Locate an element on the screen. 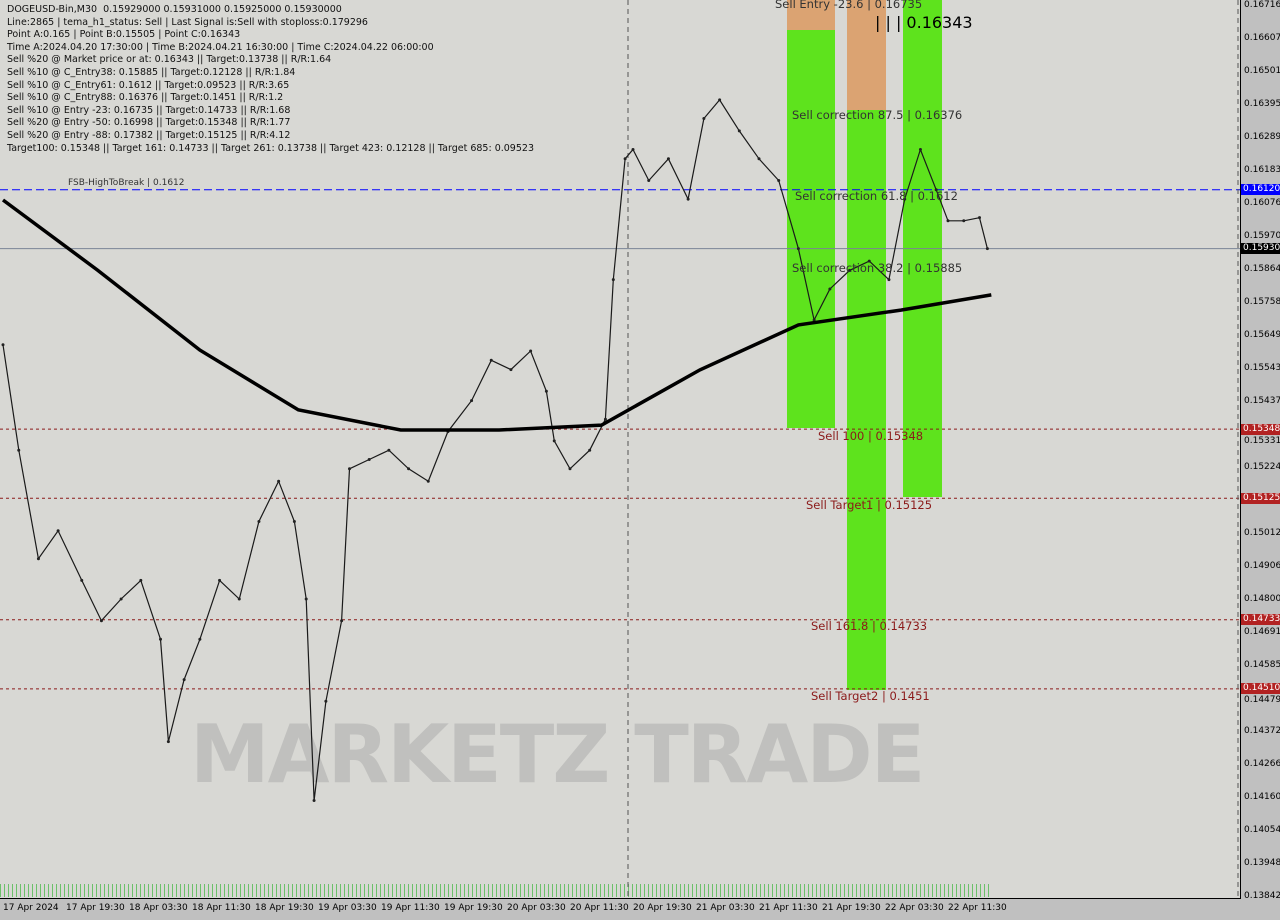 The image size is (1280, 920). x-tick-label: 19 Apr 19:30 is located at coordinates (473, 908).